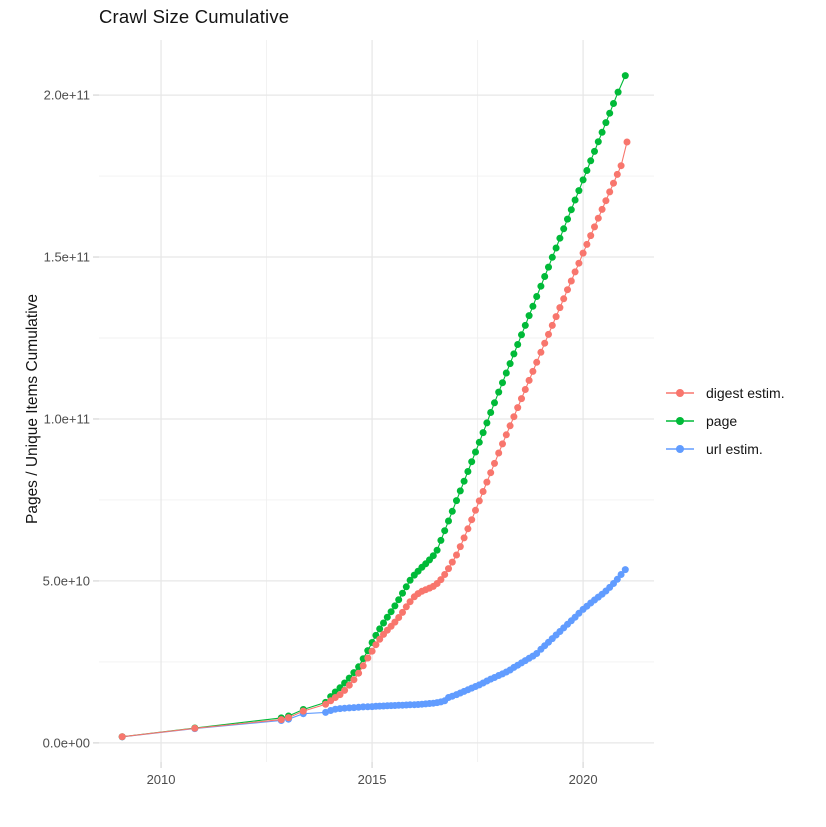 The image size is (826, 827). I want to click on y-tick-label: 1.0e+11, so click(67, 418).